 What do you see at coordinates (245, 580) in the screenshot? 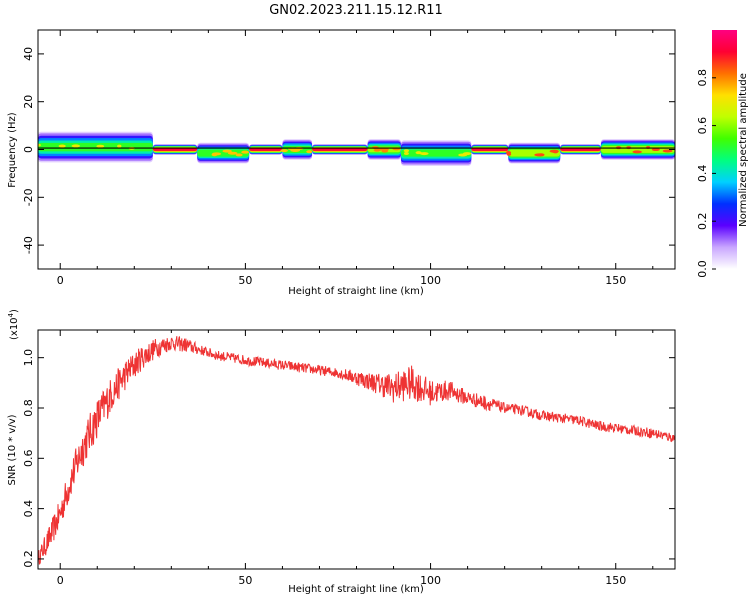
I see `snr-xtick-label: 50` at bounding box center [245, 580].